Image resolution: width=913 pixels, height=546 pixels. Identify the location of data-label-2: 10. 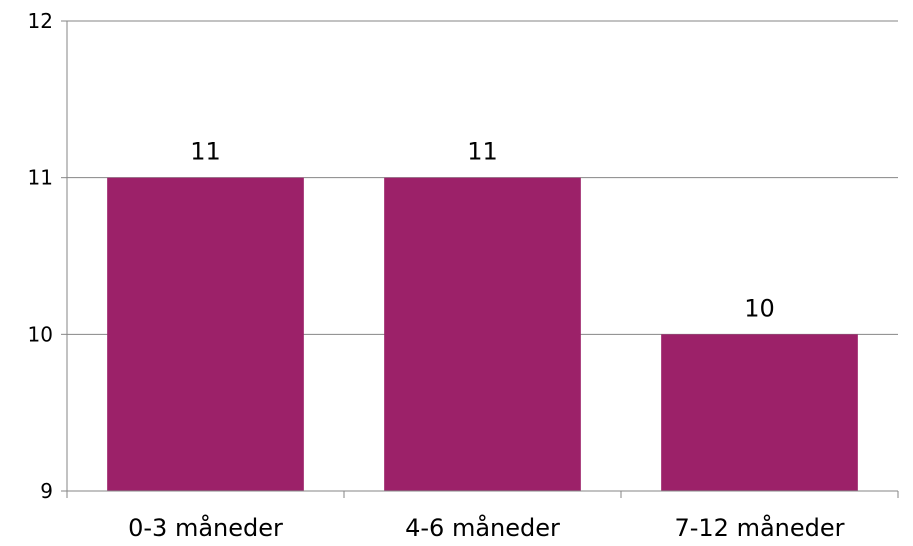
(759, 308).